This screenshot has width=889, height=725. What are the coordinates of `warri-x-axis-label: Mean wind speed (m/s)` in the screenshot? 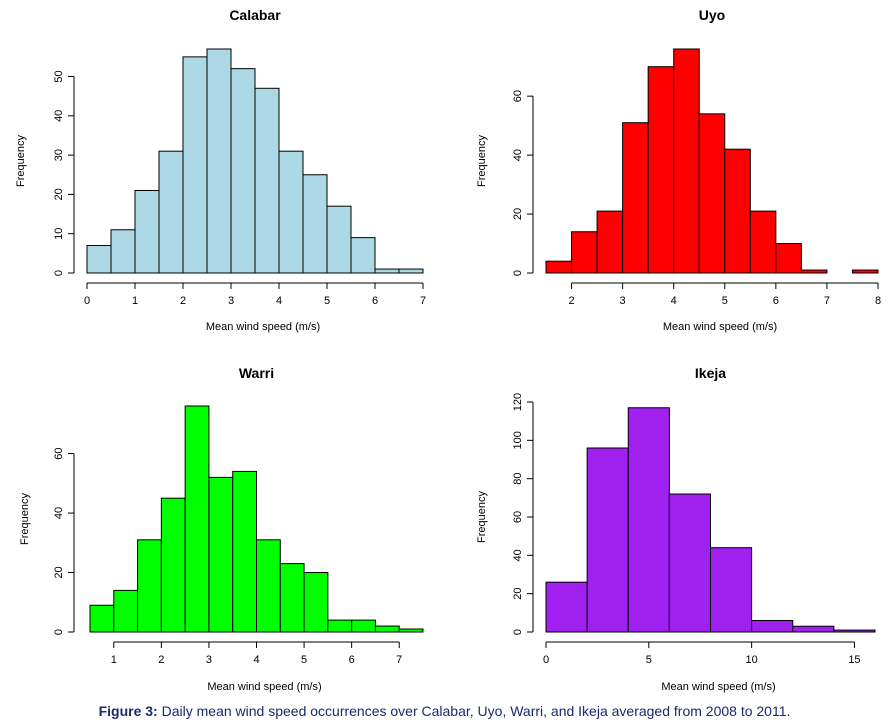 It's located at (264, 687).